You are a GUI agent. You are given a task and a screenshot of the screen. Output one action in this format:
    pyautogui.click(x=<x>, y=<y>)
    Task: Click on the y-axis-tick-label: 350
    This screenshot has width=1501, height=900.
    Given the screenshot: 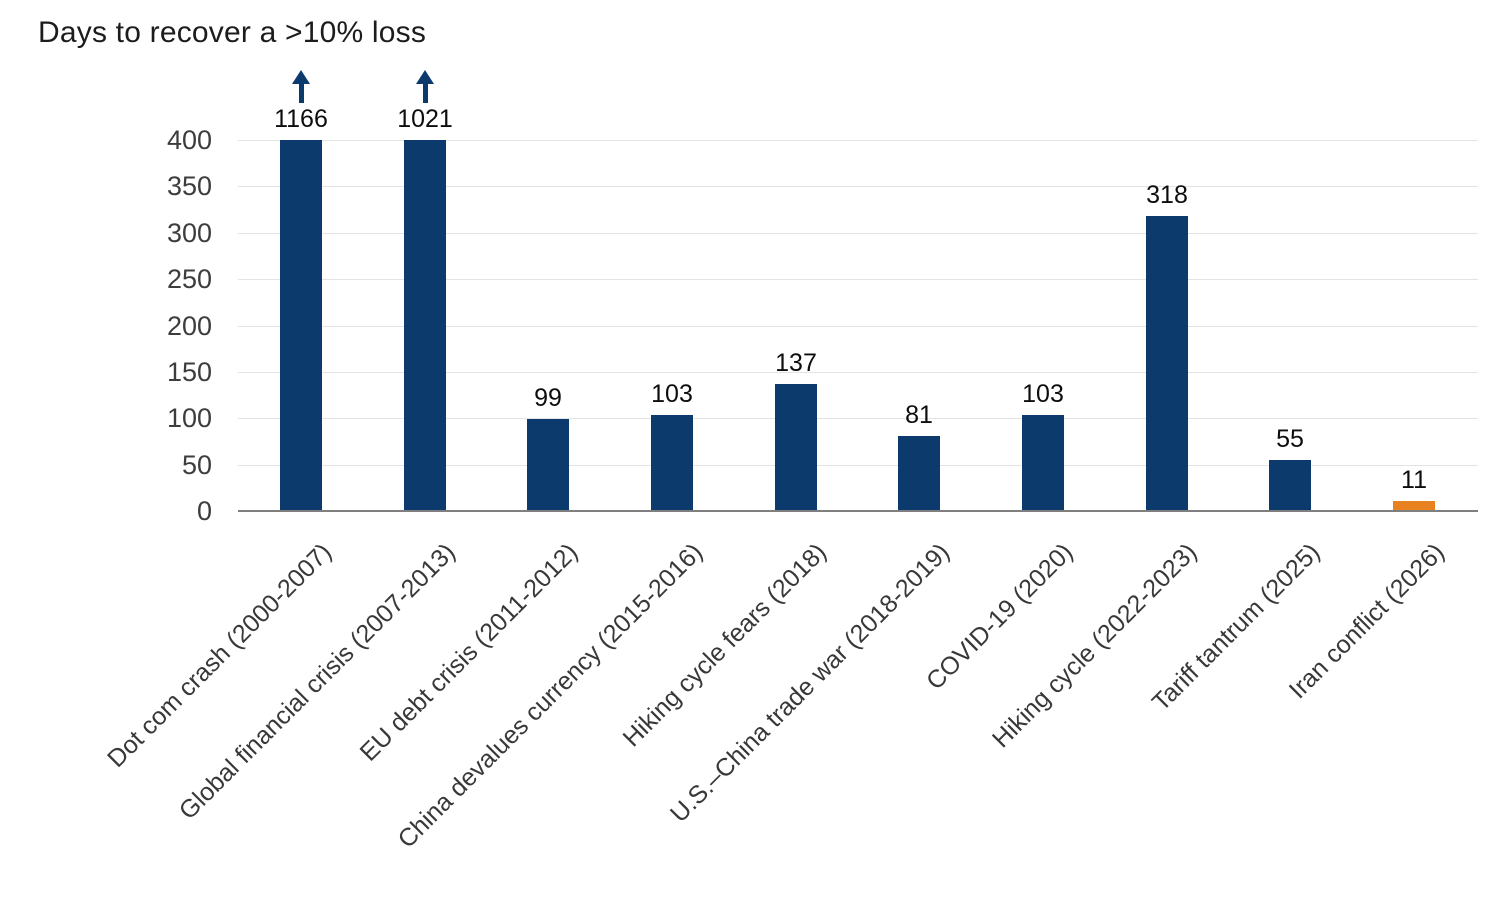 What is the action you would take?
    pyautogui.click(x=189, y=186)
    